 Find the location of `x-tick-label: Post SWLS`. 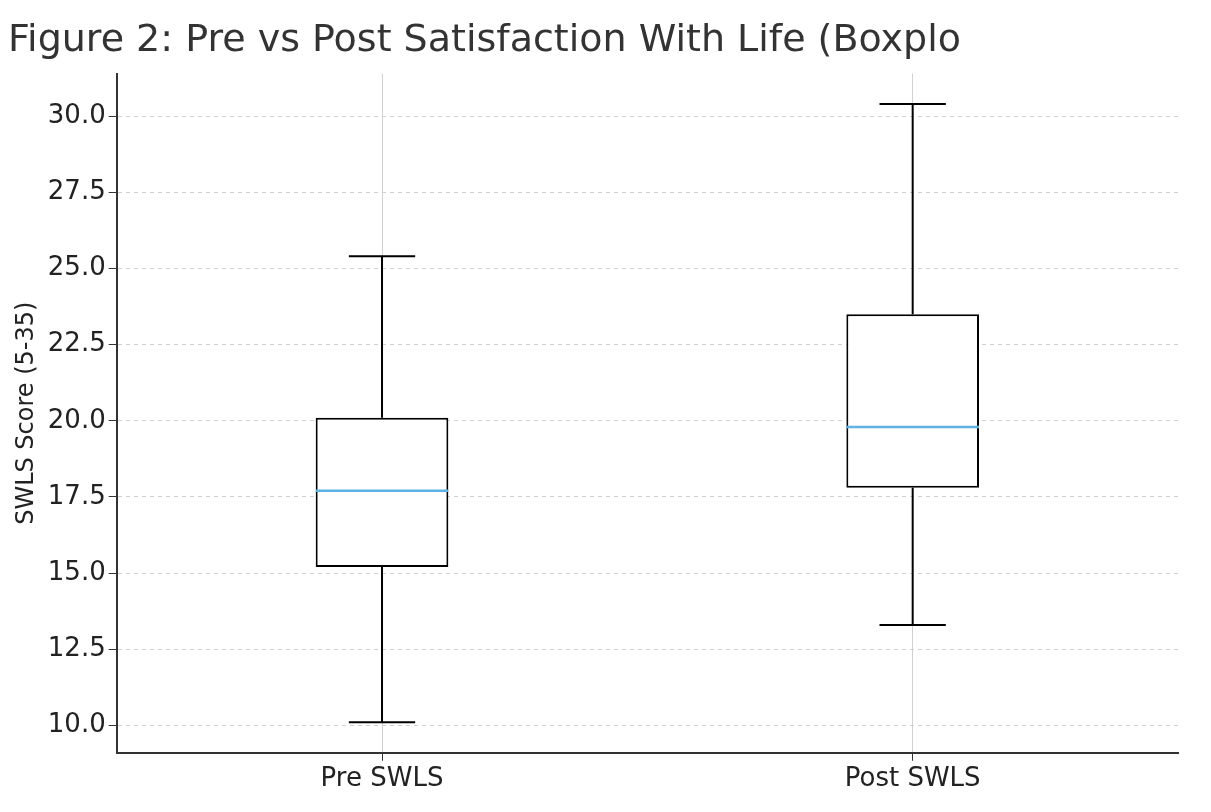

x-tick-label: Post SWLS is located at coordinates (912, 777).